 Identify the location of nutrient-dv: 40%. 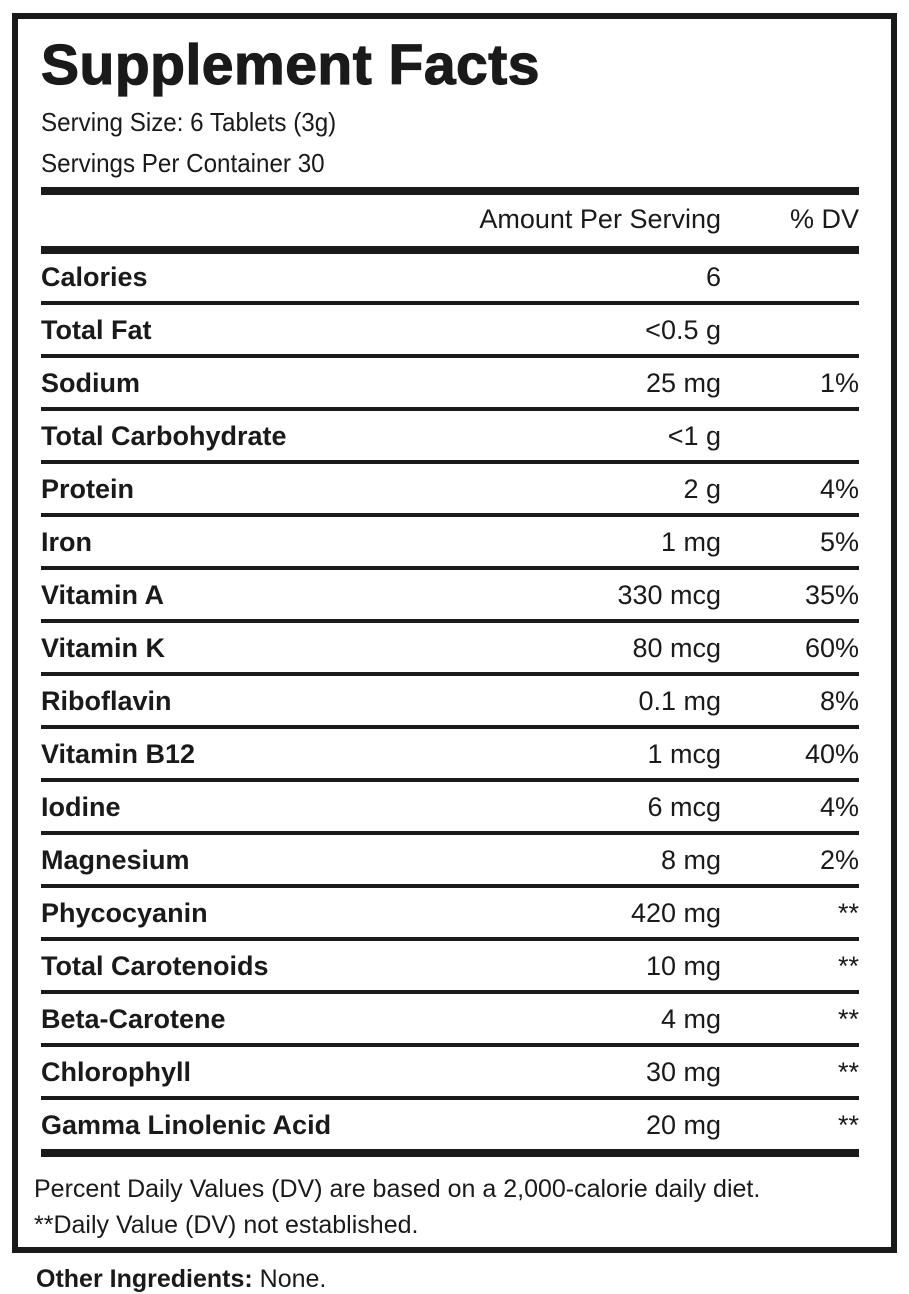
(831, 754).